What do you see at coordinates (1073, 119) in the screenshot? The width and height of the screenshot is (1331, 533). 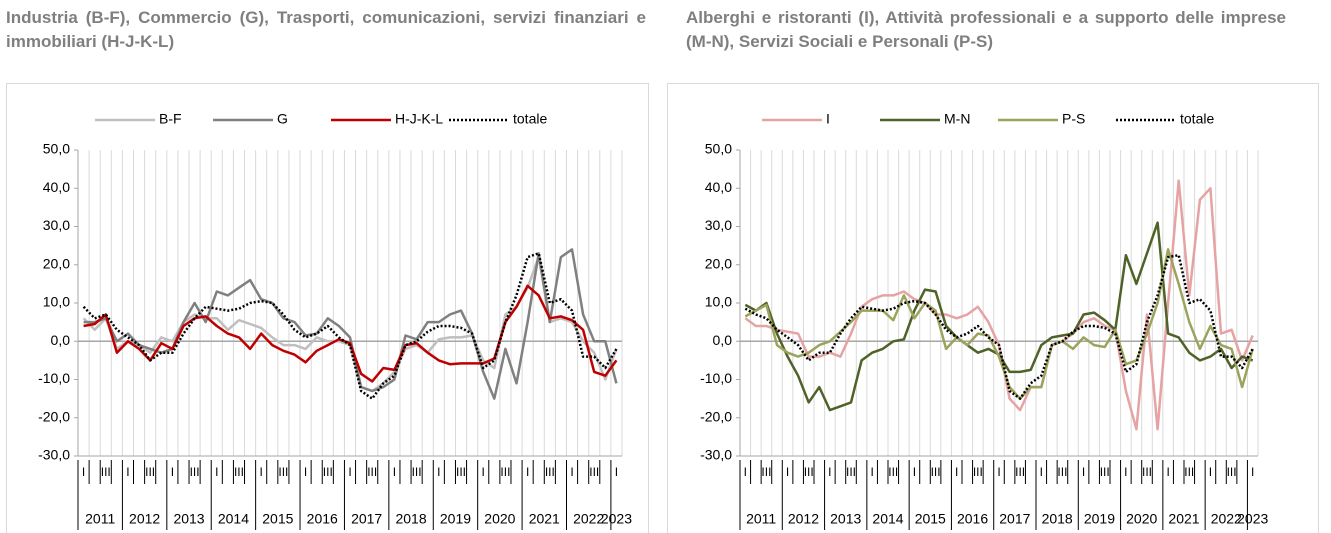 I see `legend-label: P-S` at bounding box center [1073, 119].